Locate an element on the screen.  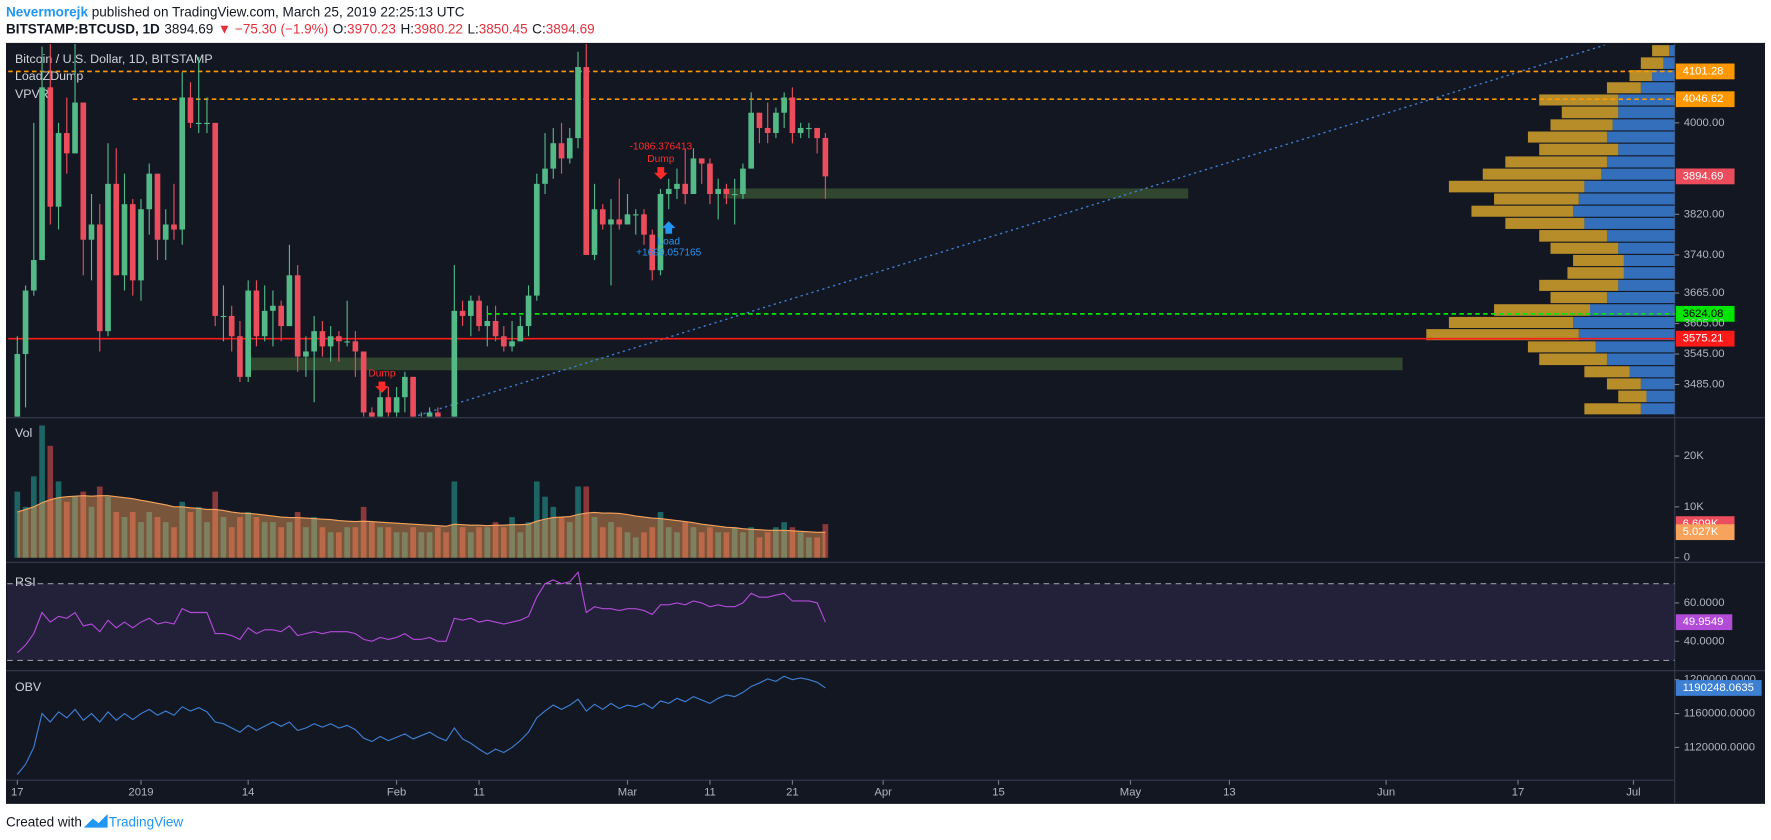
footer-created: Created with is located at coordinates (44, 822).